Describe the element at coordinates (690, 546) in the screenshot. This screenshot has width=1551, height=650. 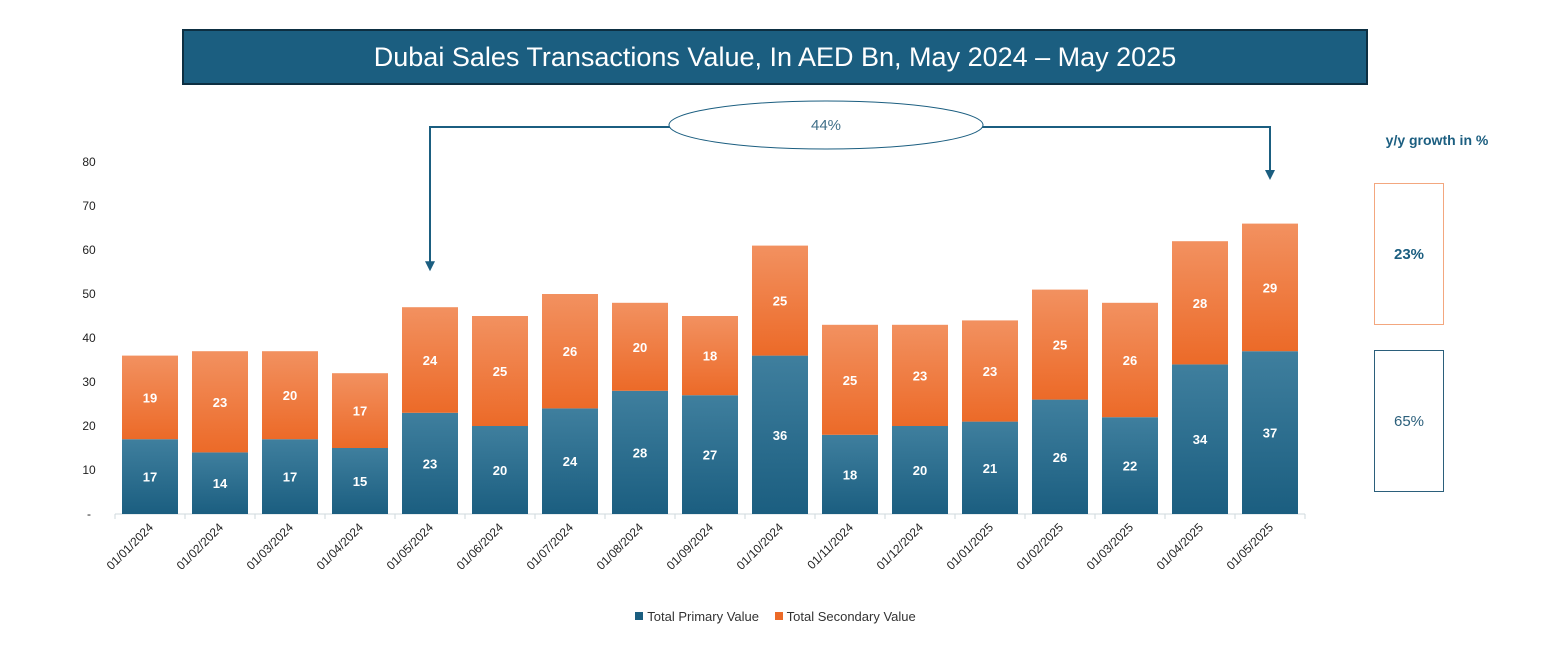
I see `x-tick-label: 01/09/2024` at that location.